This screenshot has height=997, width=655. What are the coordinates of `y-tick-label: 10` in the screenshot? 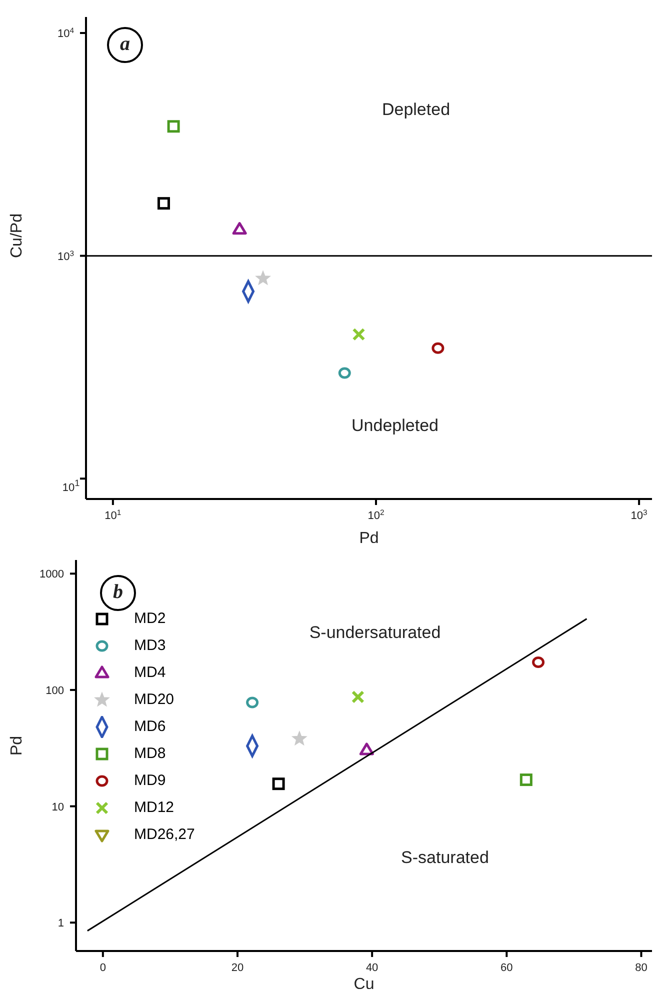 It's located at (58, 807).